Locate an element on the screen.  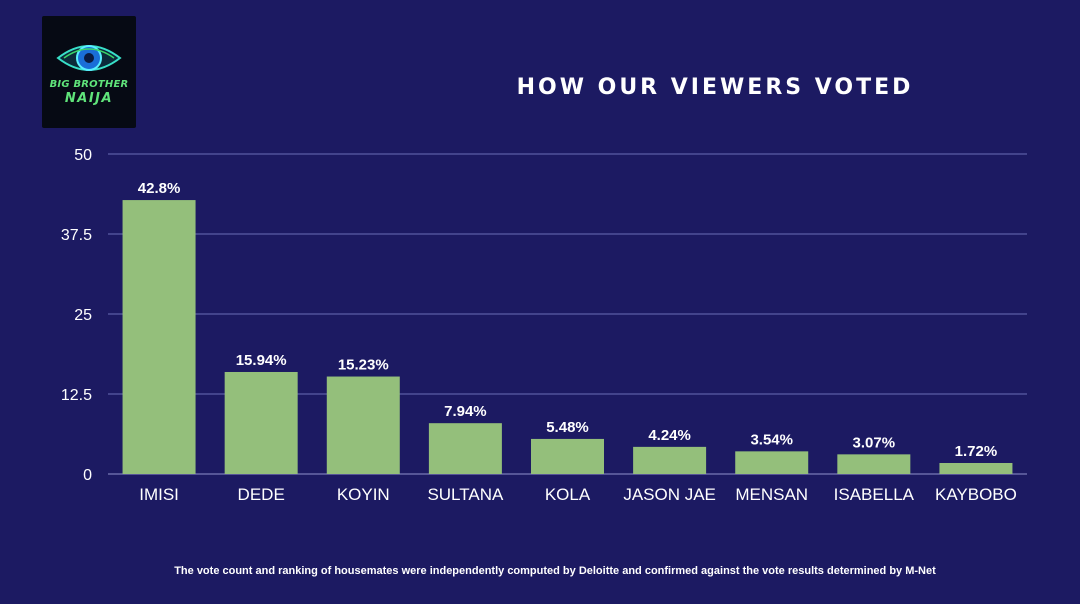
data-label: 42.8% is located at coordinates (159, 188).